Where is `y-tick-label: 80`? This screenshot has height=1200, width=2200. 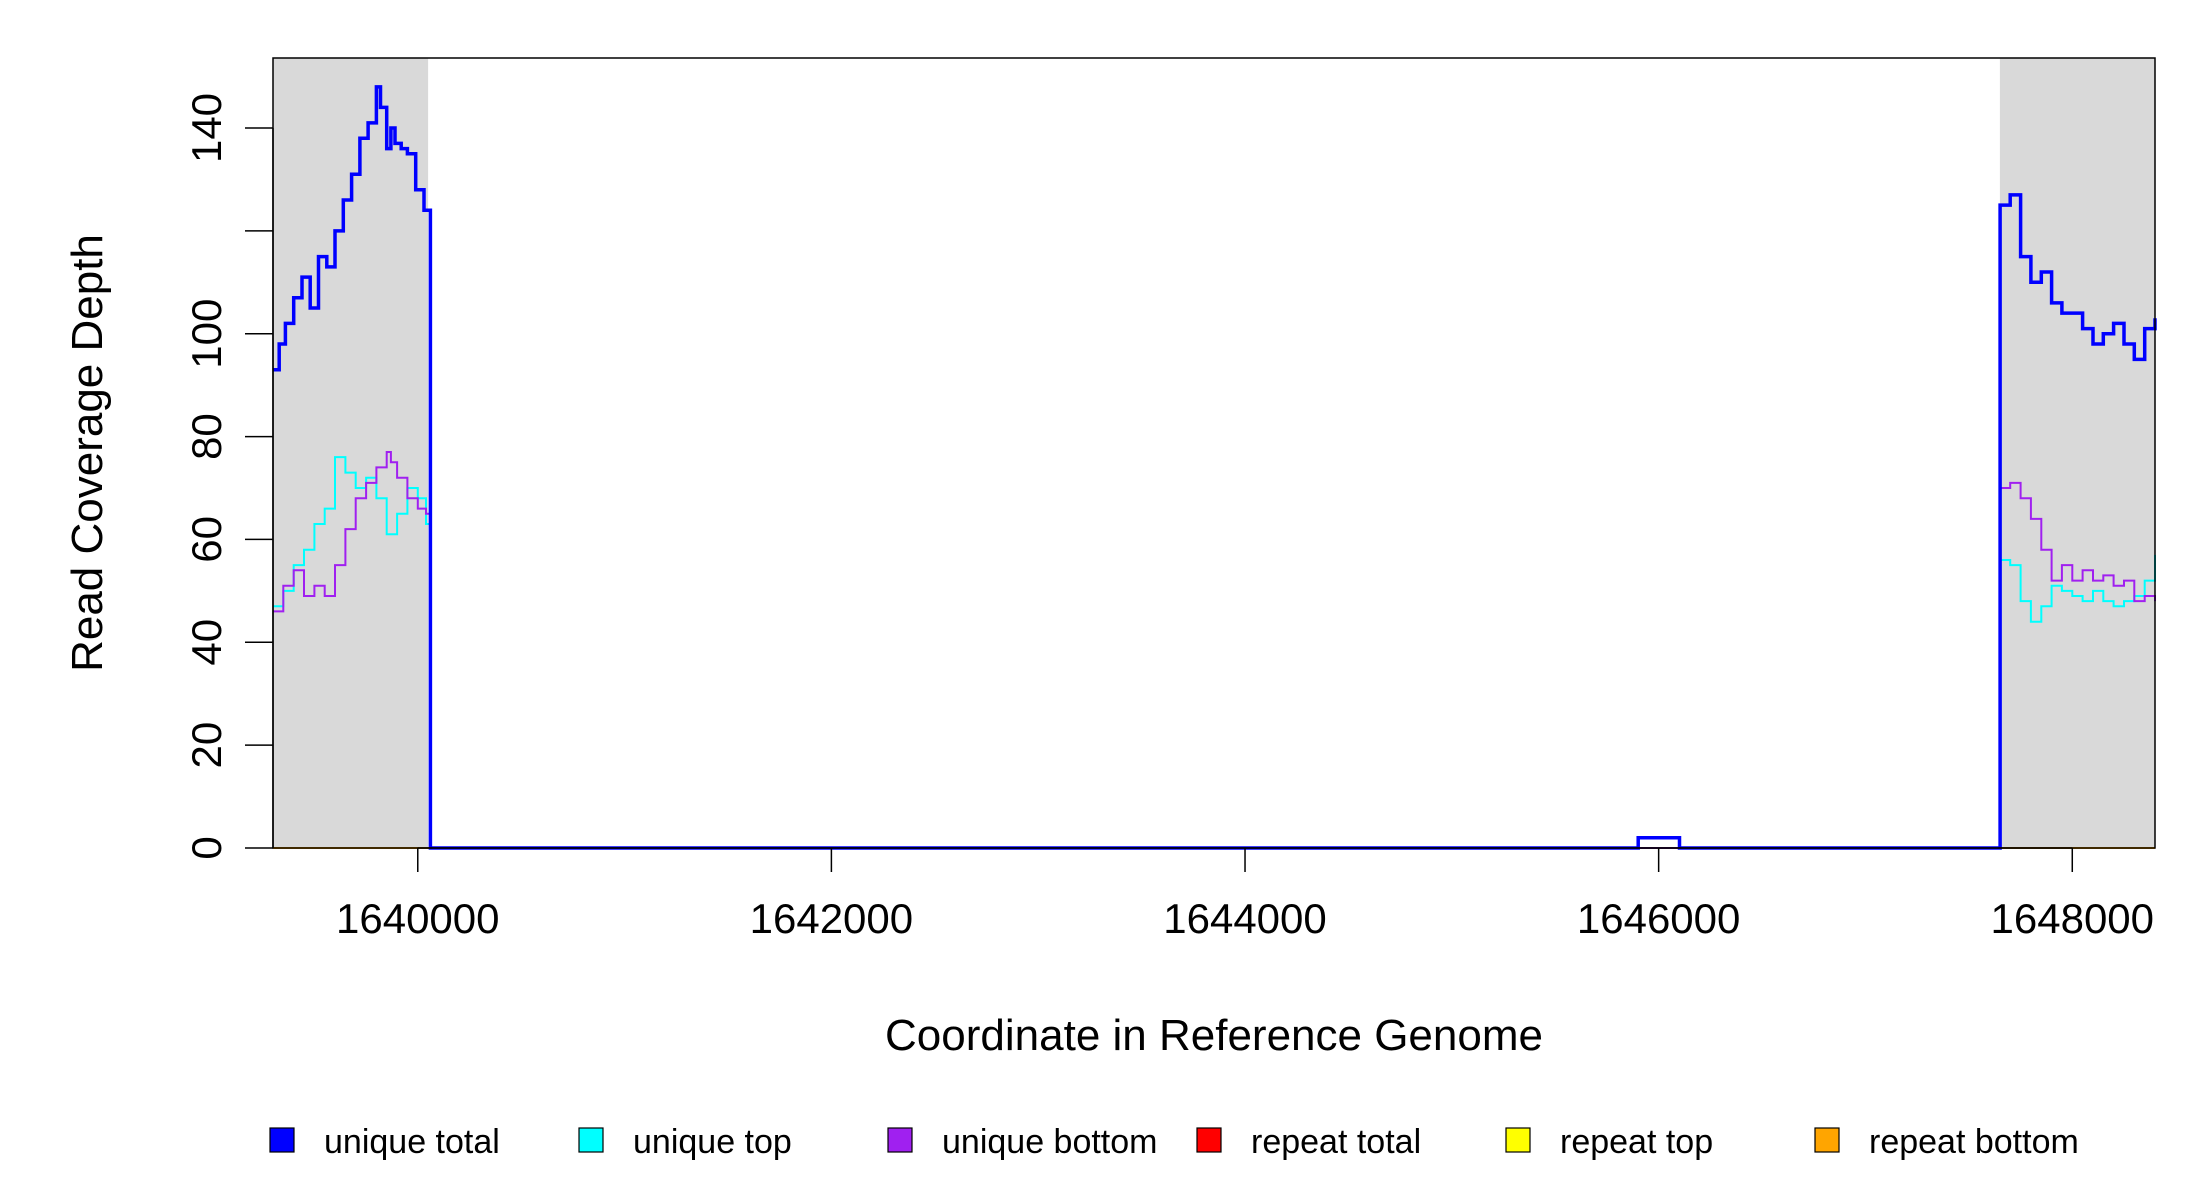
y-tick-label: 80 is located at coordinates (206, 436).